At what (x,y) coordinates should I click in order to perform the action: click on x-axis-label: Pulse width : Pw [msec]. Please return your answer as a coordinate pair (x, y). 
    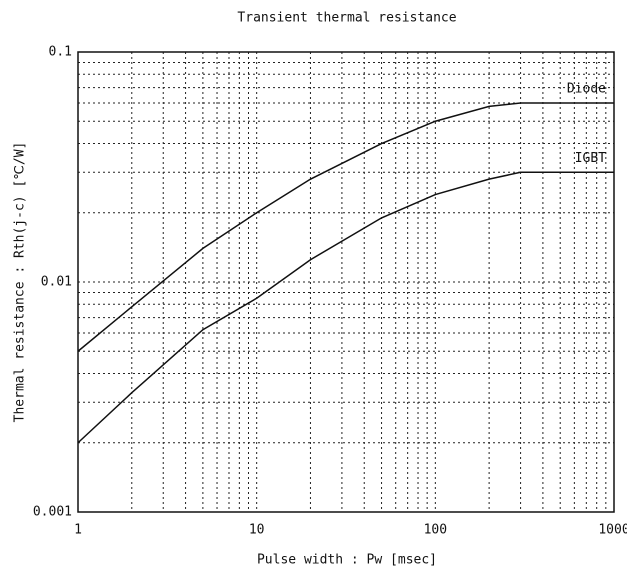
    Looking at the image, I should click on (347, 560).